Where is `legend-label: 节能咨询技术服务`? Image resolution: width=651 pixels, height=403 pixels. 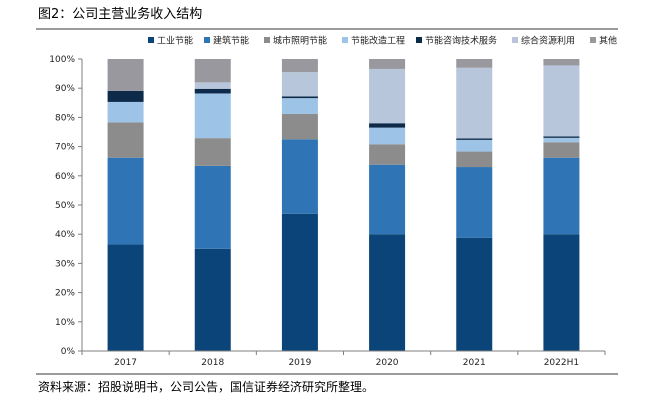 legend-label: 节能咨询技术服务 is located at coordinates (461, 41).